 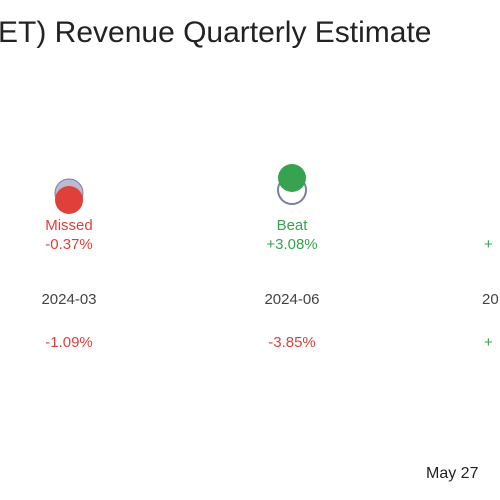 I want to click on status-label: Missed, so click(x=69, y=225).